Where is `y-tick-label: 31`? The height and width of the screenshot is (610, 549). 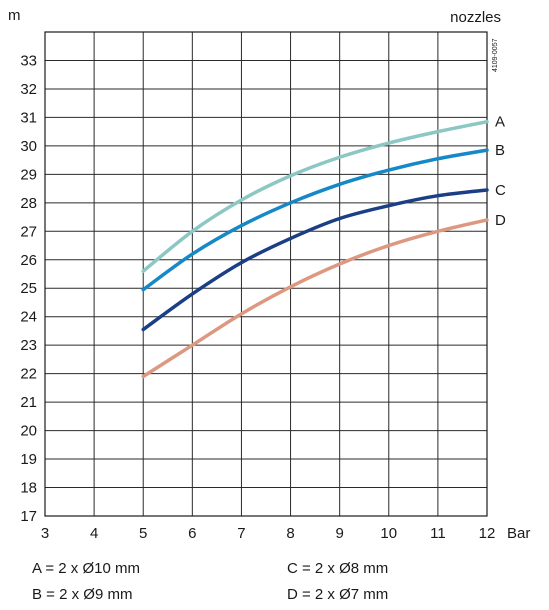
y-tick-label: 31 is located at coordinates (28, 117).